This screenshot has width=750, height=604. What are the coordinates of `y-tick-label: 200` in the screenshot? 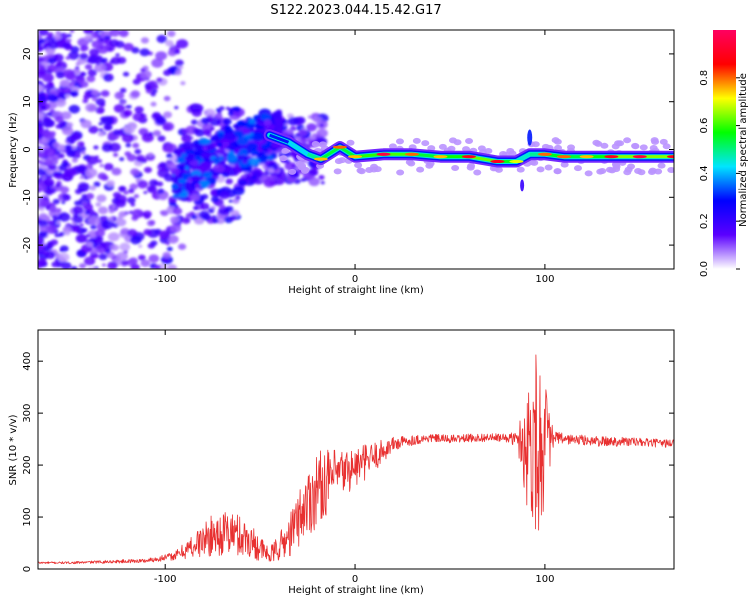 It's located at (27, 465).